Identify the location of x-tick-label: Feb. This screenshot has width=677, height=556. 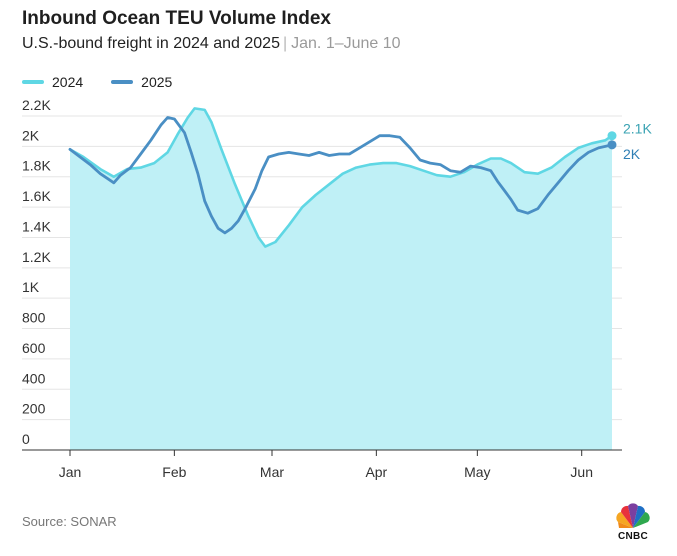
(174, 472).